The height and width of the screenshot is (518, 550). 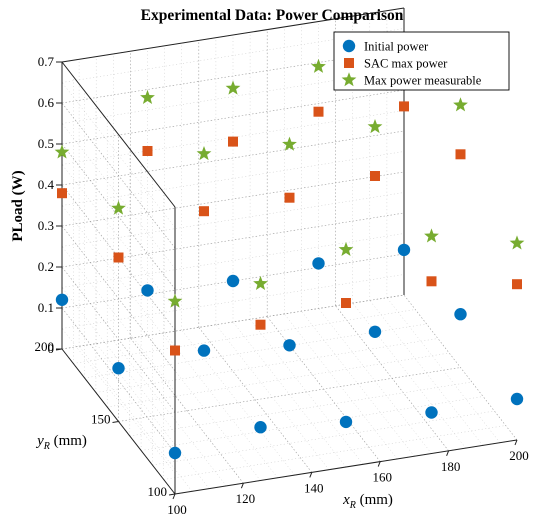 What do you see at coordinates (177, 509) in the screenshot?
I see `x-tick-label: 100` at bounding box center [177, 509].